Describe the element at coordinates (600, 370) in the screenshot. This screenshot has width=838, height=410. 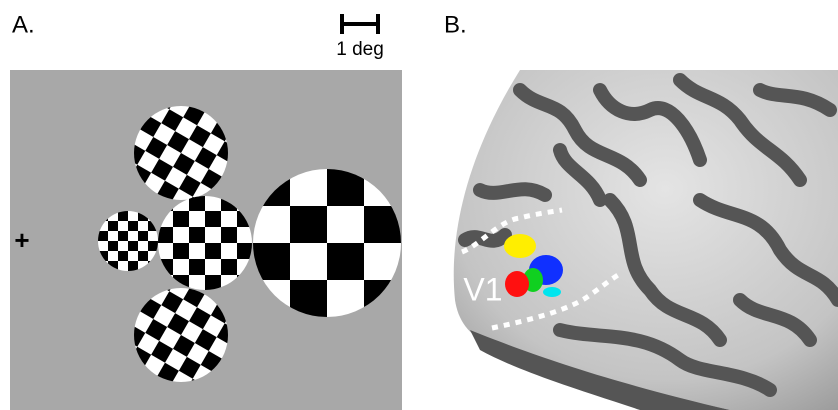
I see `brain-shade` at that location.